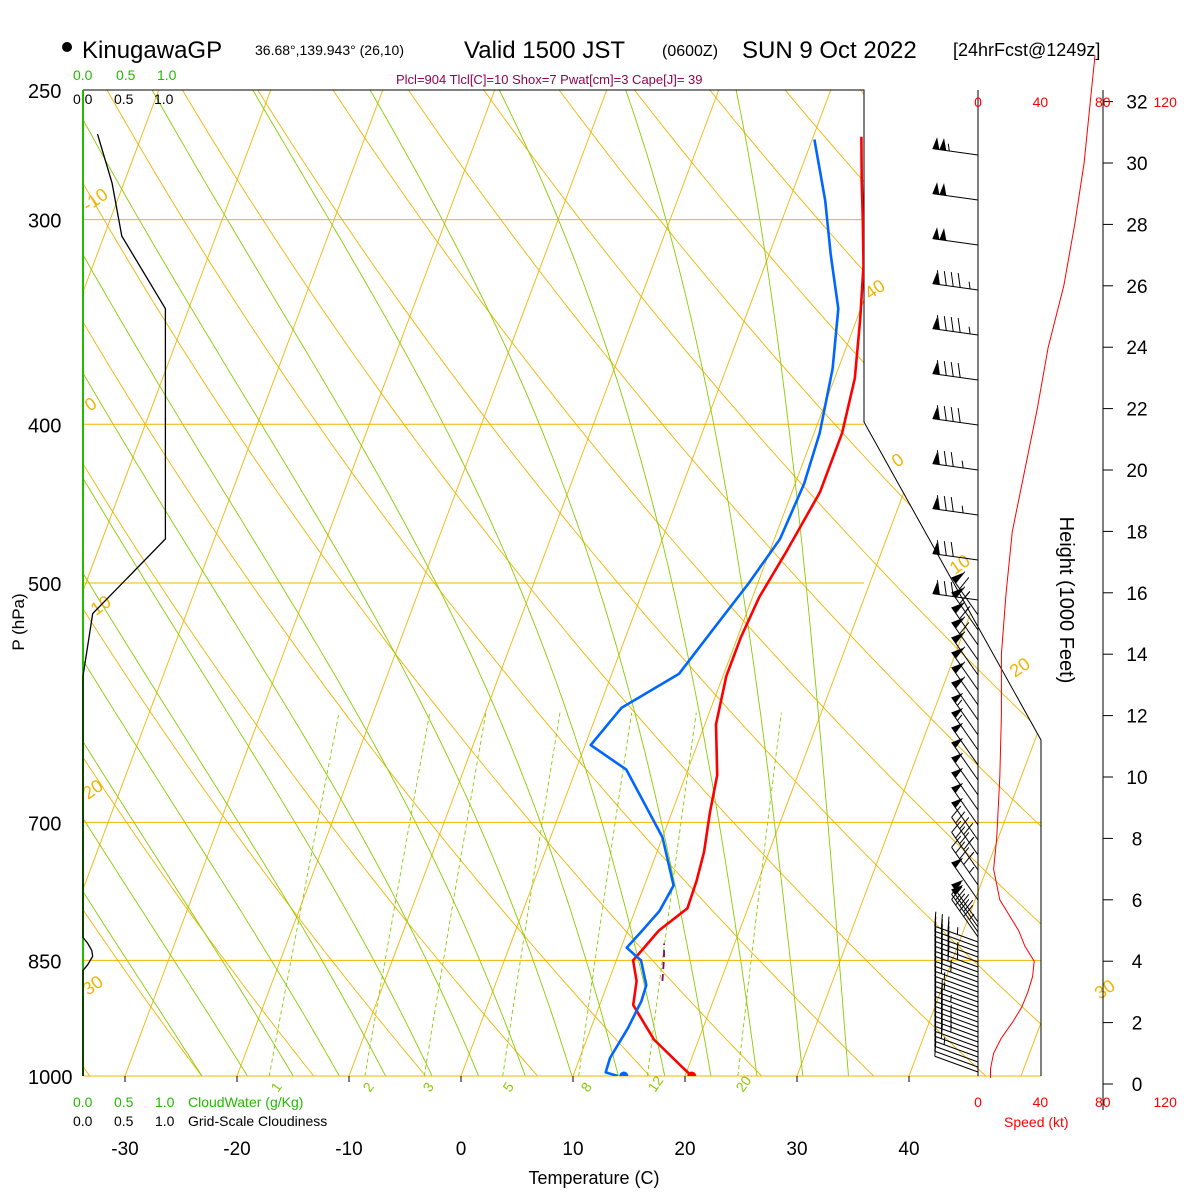 Image resolution: width=1200 pixels, height=1200 pixels. Describe the element at coordinates (572, 1149) in the screenshot. I see `temperature-tick-label: 10` at that location.